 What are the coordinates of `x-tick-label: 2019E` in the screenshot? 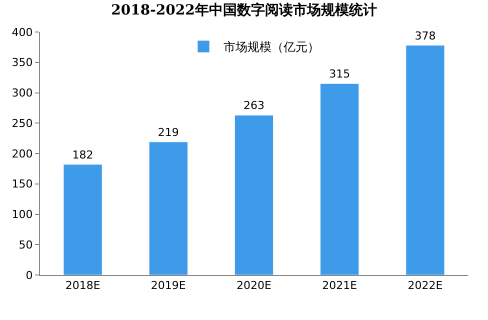 It's located at (168, 285).